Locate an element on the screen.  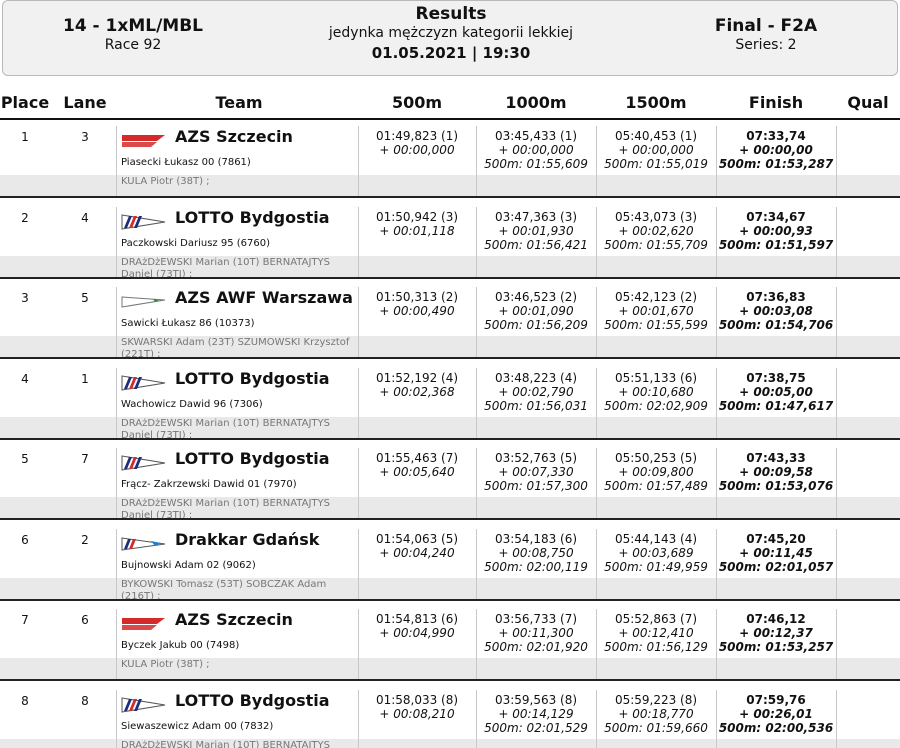
column-header-1000m: 1000m is located at coordinates (536, 102).